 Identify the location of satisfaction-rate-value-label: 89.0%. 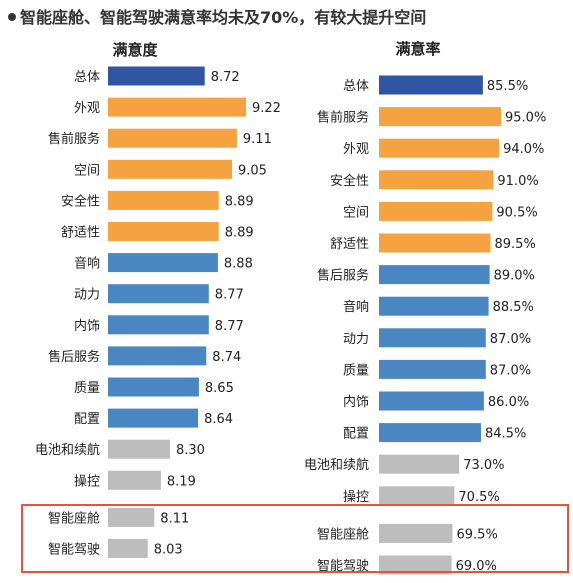
(514, 276).